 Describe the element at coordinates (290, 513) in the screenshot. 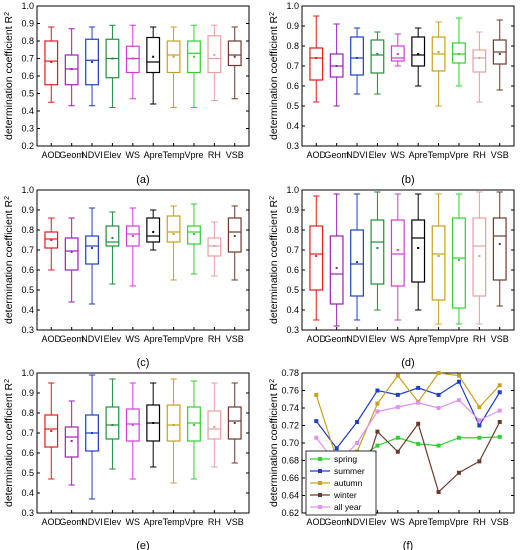

I see `y-tick-label: 0.62` at that location.